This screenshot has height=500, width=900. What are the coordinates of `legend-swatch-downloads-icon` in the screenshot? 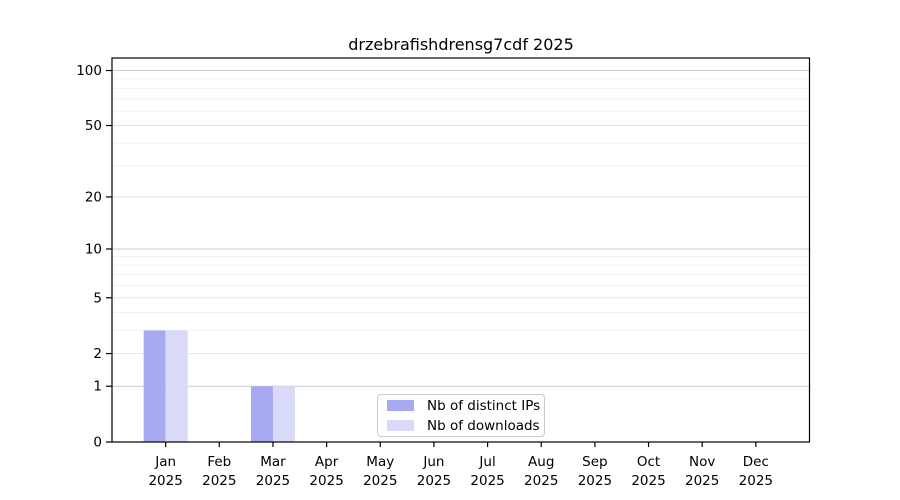 It's located at (400, 425).